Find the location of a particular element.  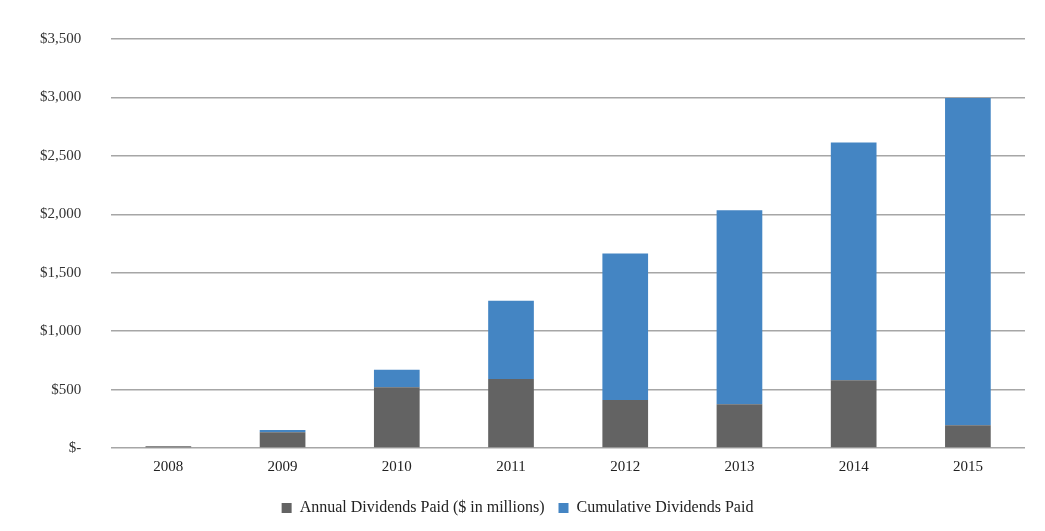

y-tick-label: $2,000 is located at coordinates (61, 213).